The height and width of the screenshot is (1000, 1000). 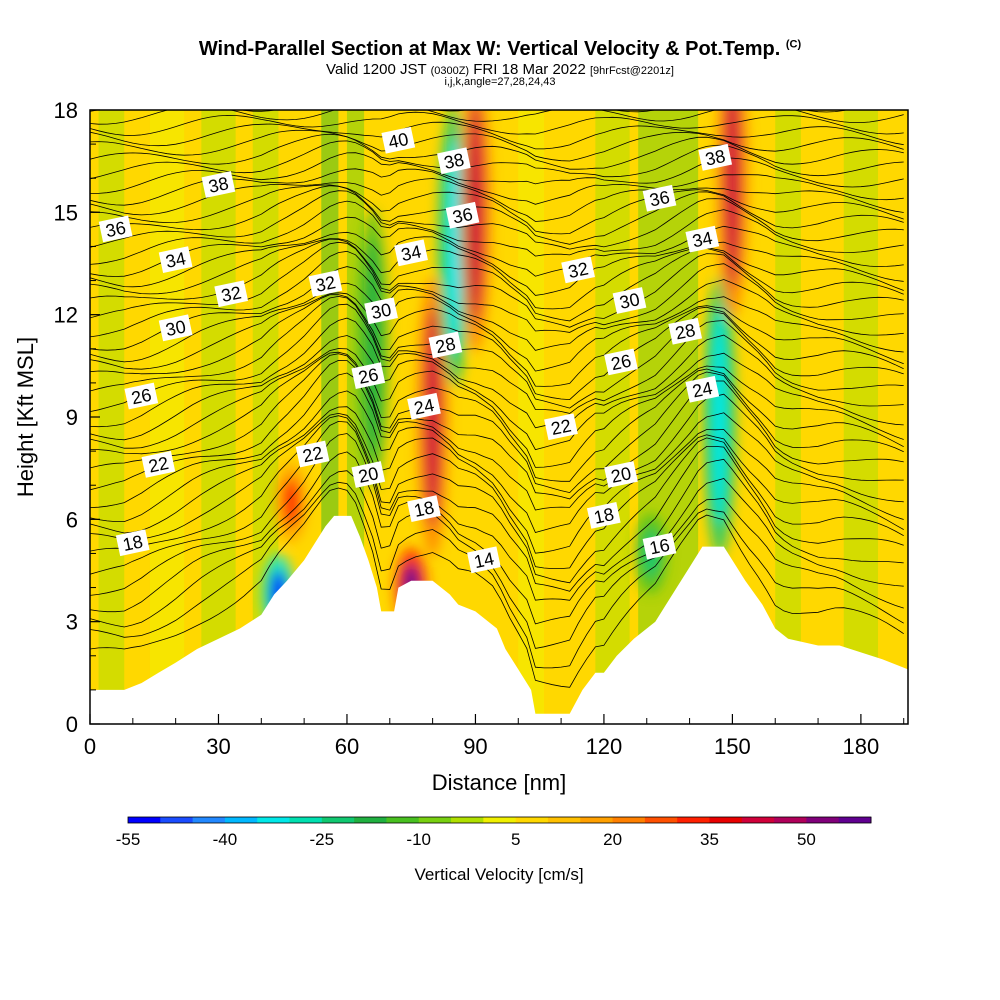 I want to click on w-cell-core, so click(x=719, y=417).